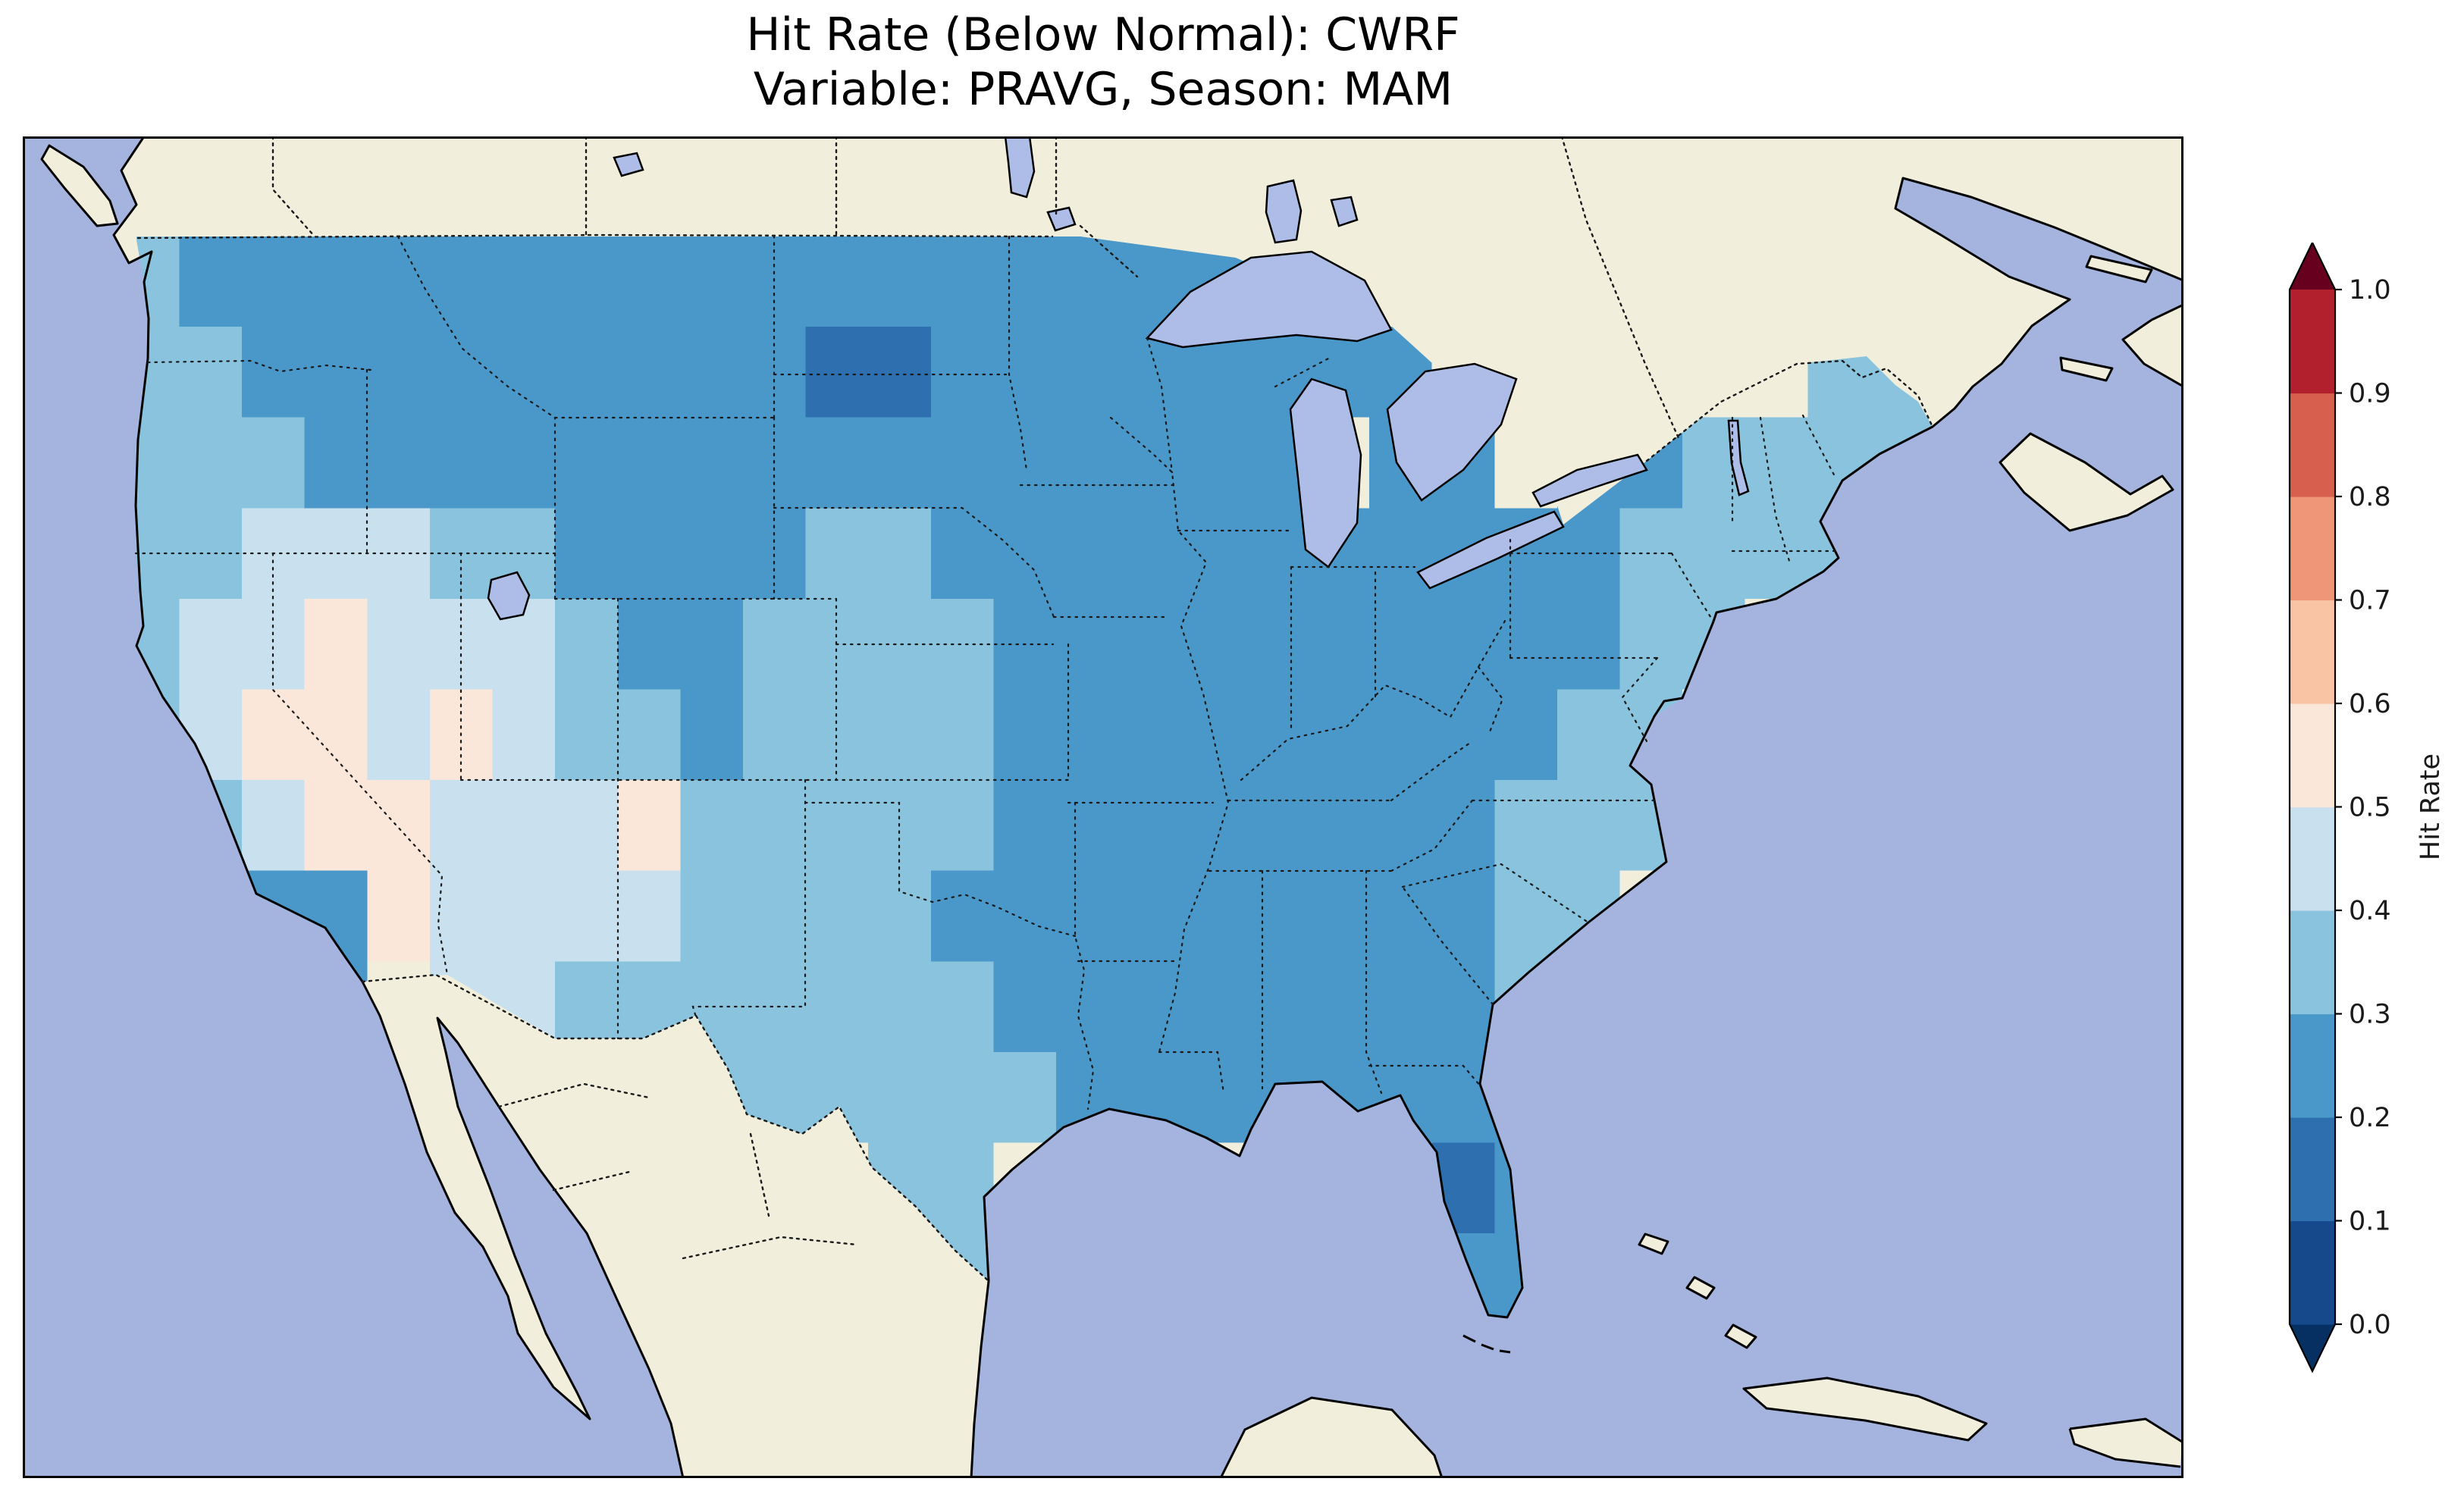 The width and height of the screenshot is (2464, 1494). Describe the element at coordinates (1103, 89) in the screenshot. I see `figure-subtitle: Variable: PRAVG, Season: MAM` at that location.